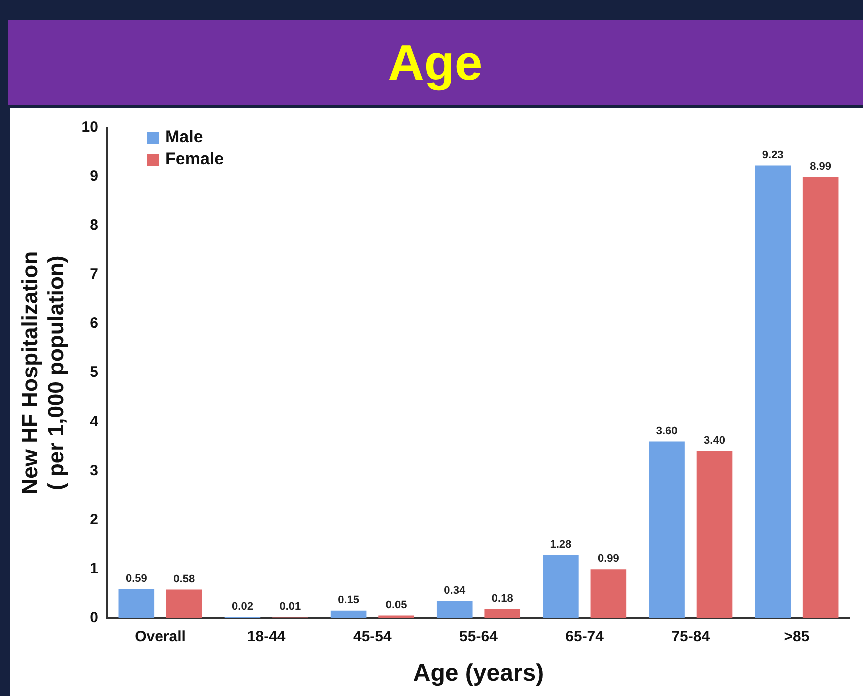 The width and height of the screenshot is (863, 696). Describe the element at coordinates (184, 137) in the screenshot. I see `legend-label: Male` at that location.